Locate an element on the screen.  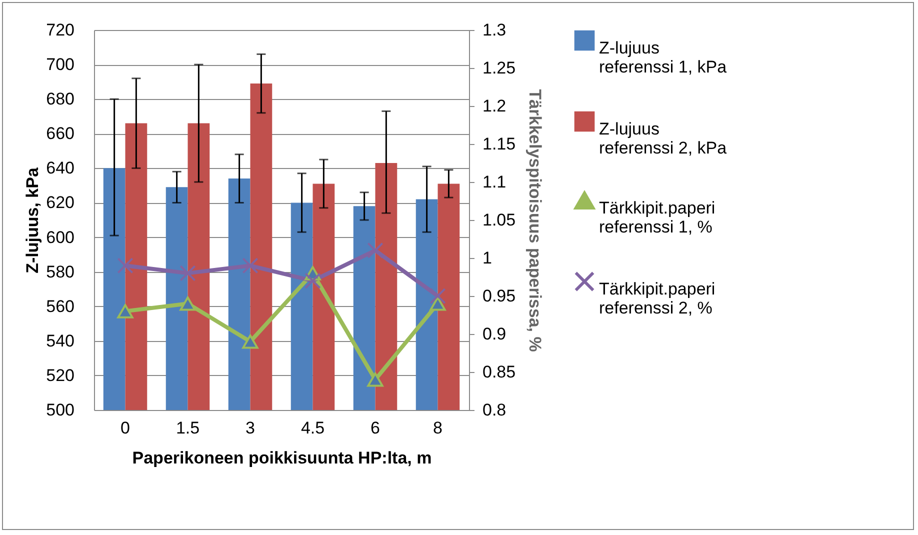
y-tick-label: 600 is located at coordinates (60, 237).